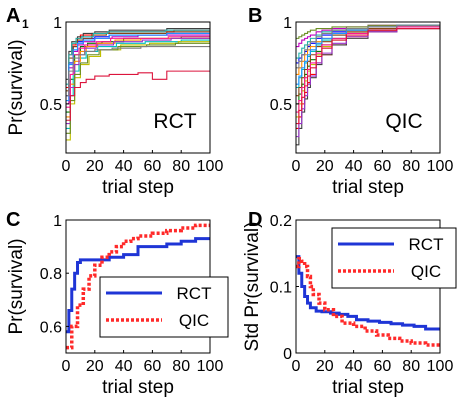 The width and height of the screenshot is (474, 406). I want to click on series-line-qic, so click(138, 286).